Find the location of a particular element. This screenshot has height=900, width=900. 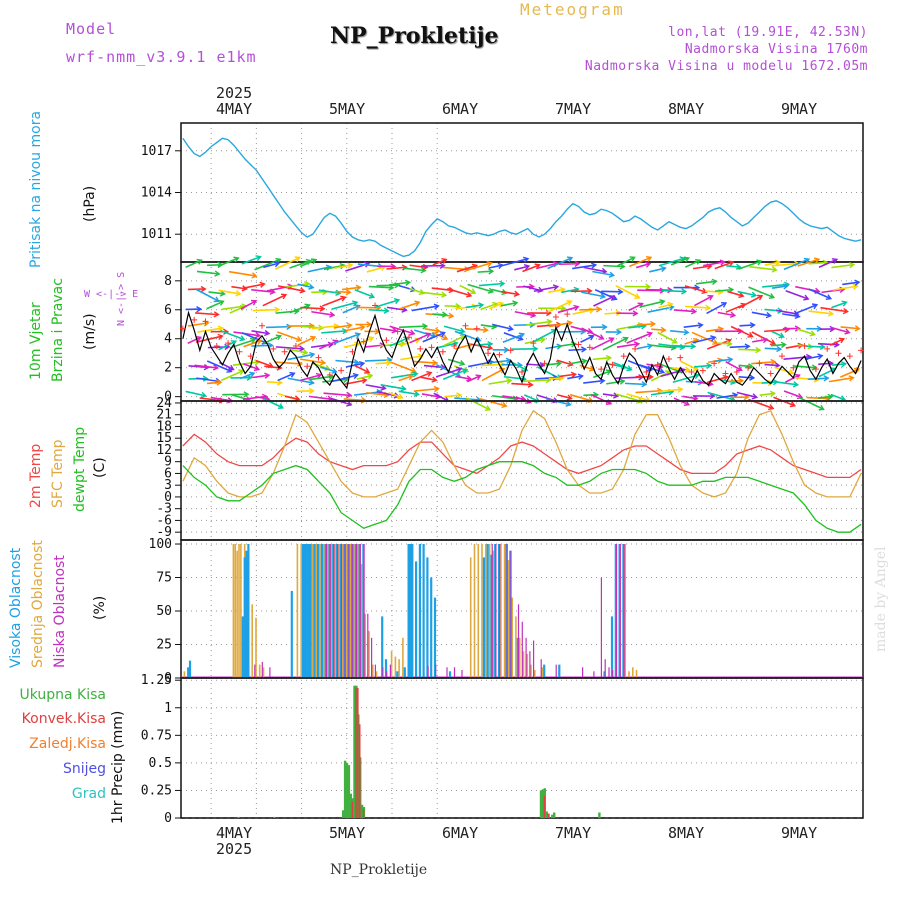

temp2m-line is located at coordinates (522, 456).